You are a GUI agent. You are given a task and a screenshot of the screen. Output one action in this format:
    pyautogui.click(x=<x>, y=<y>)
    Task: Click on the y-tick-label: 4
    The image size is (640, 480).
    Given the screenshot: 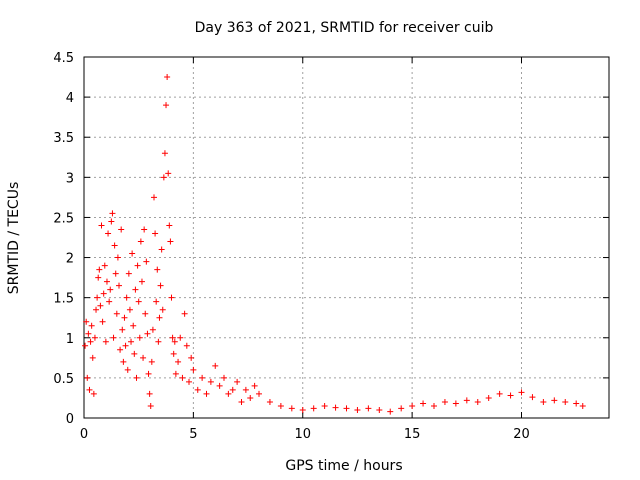 What is the action you would take?
    pyautogui.click(x=70, y=98)
    